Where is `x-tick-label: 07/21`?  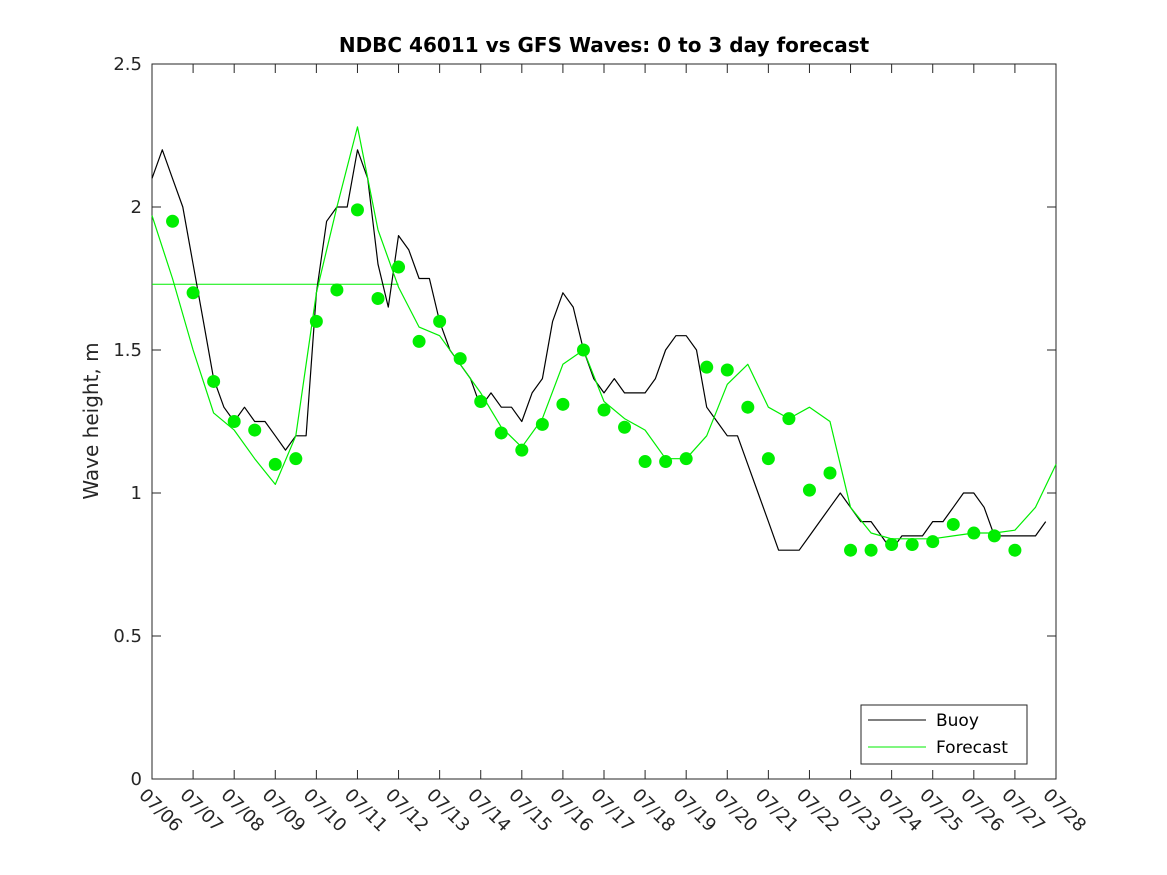 x-tick-label: 07/21 is located at coordinates (777, 811).